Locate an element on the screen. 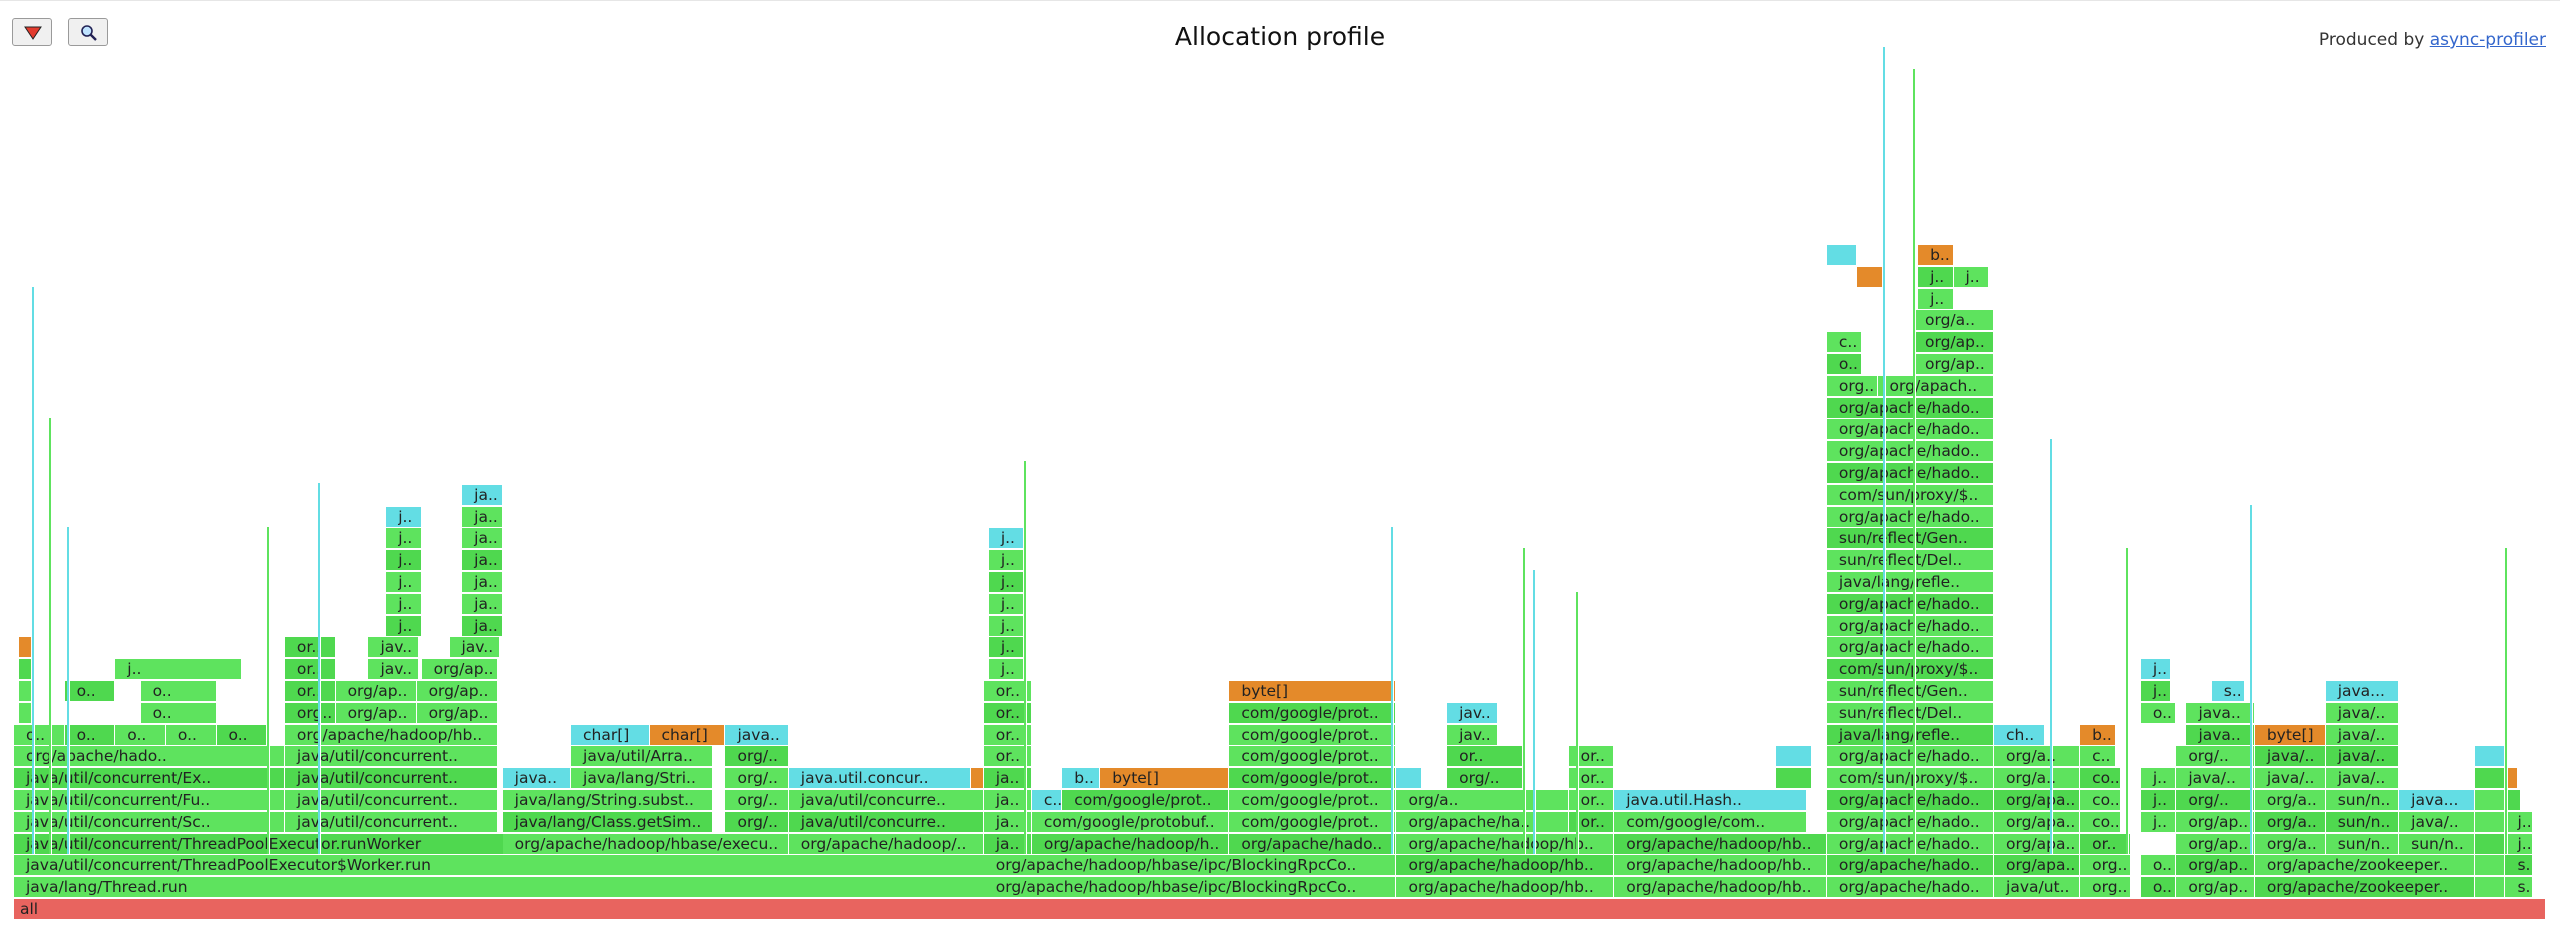 The image size is (2560, 935). frame: com/sun/proxy/$.. is located at coordinates (1910, 494).